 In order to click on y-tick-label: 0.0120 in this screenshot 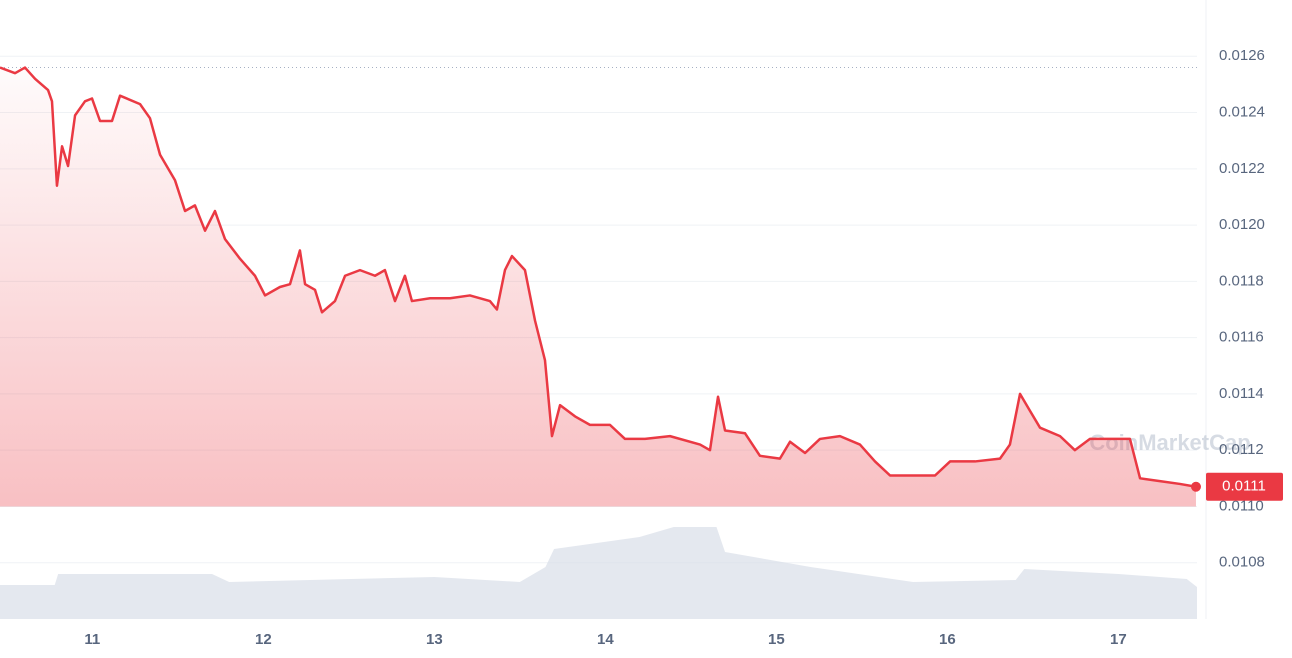, I will do `click(1242, 224)`.